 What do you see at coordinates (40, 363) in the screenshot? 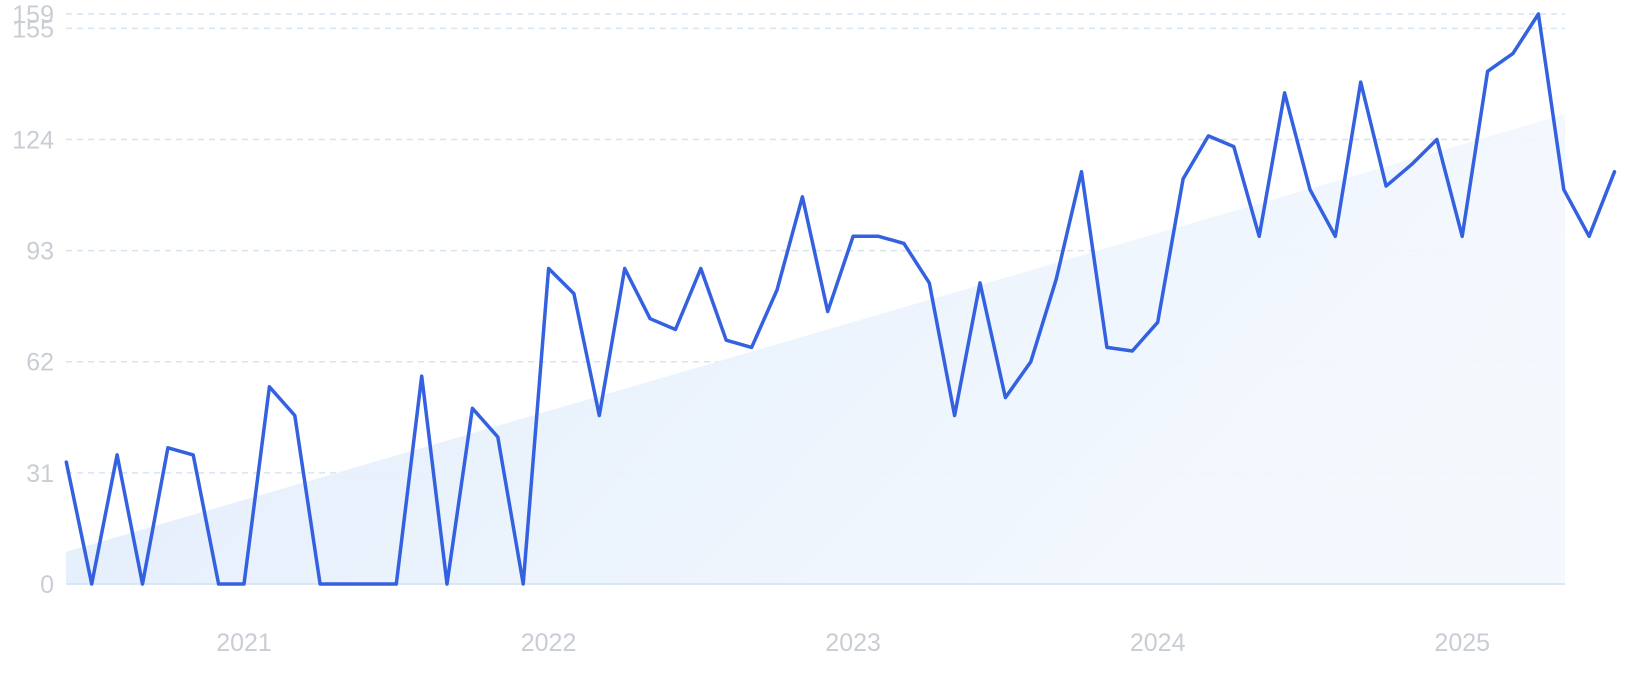
I see `y-tick-label: 62` at bounding box center [40, 363].